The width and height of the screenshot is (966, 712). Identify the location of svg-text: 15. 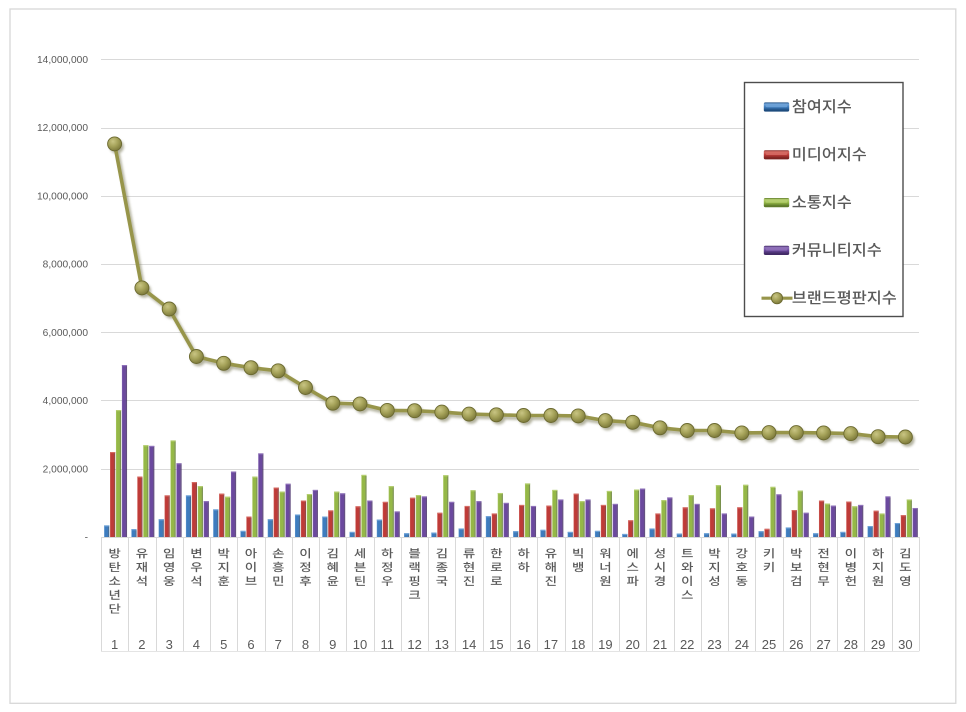
(496, 644).